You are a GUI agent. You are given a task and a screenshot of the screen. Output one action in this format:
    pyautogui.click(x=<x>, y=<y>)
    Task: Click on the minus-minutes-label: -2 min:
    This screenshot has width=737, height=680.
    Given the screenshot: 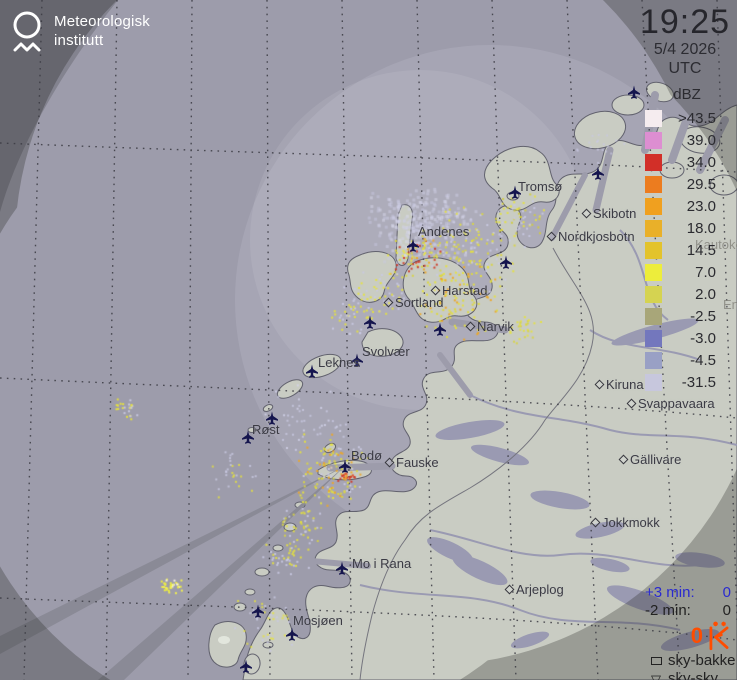 What is the action you would take?
    pyautogui.click(x=668, y=610)
    